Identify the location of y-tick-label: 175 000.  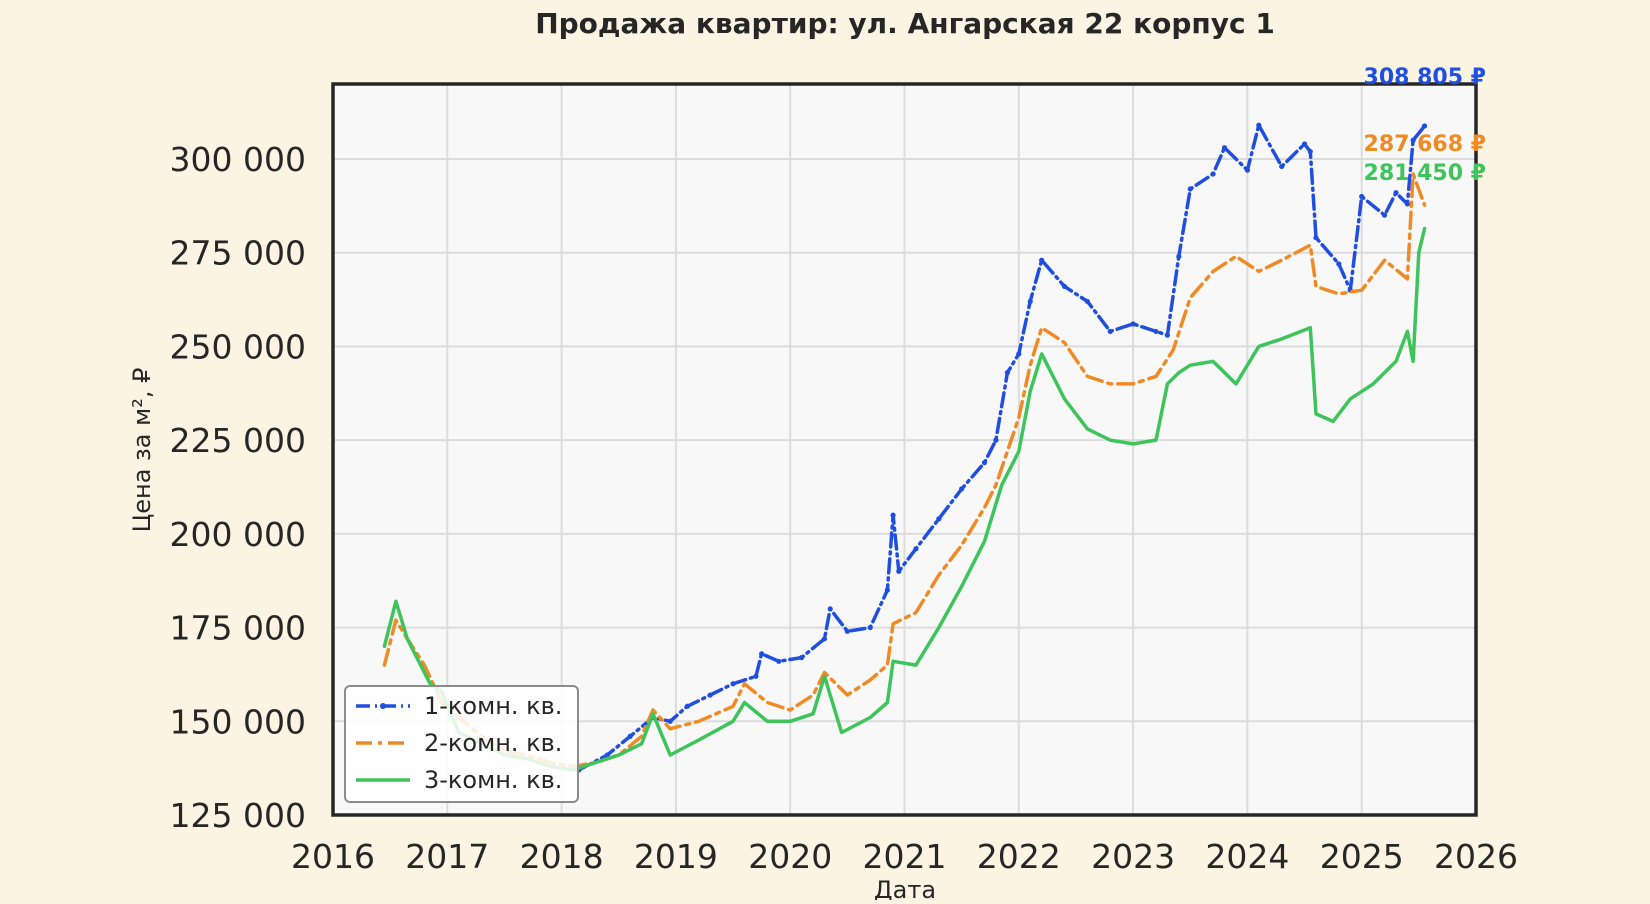
(238, 628).